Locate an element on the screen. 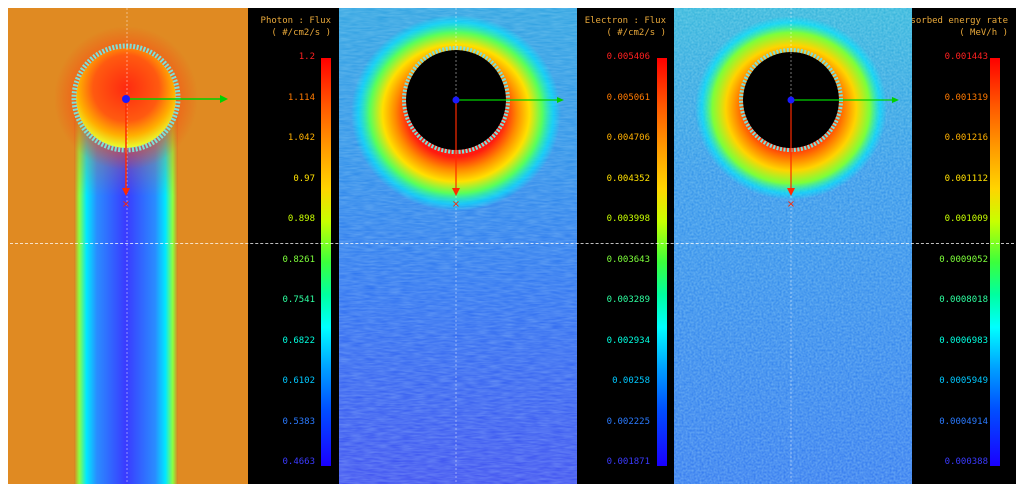  photon-origin-dot is located at coordinates (126, 99).